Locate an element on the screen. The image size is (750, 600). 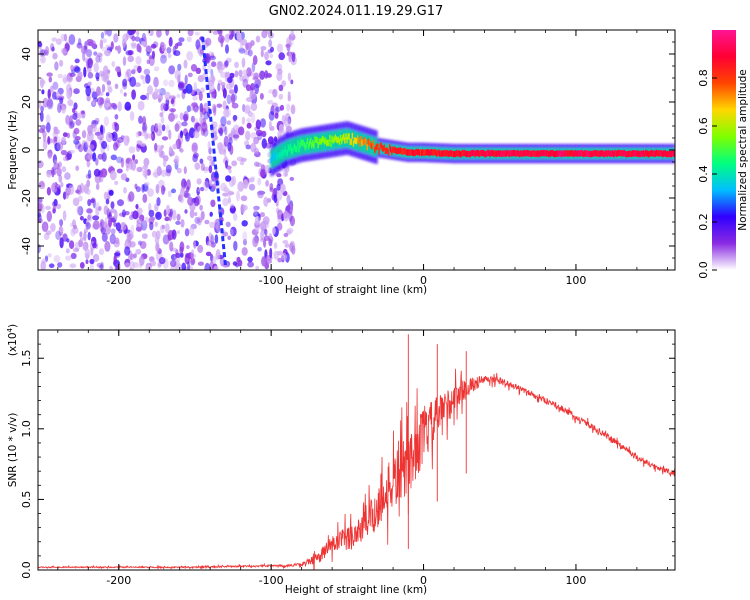
snr-y-label: SNR (10 * v/v) is located at coordinates (13, 450).